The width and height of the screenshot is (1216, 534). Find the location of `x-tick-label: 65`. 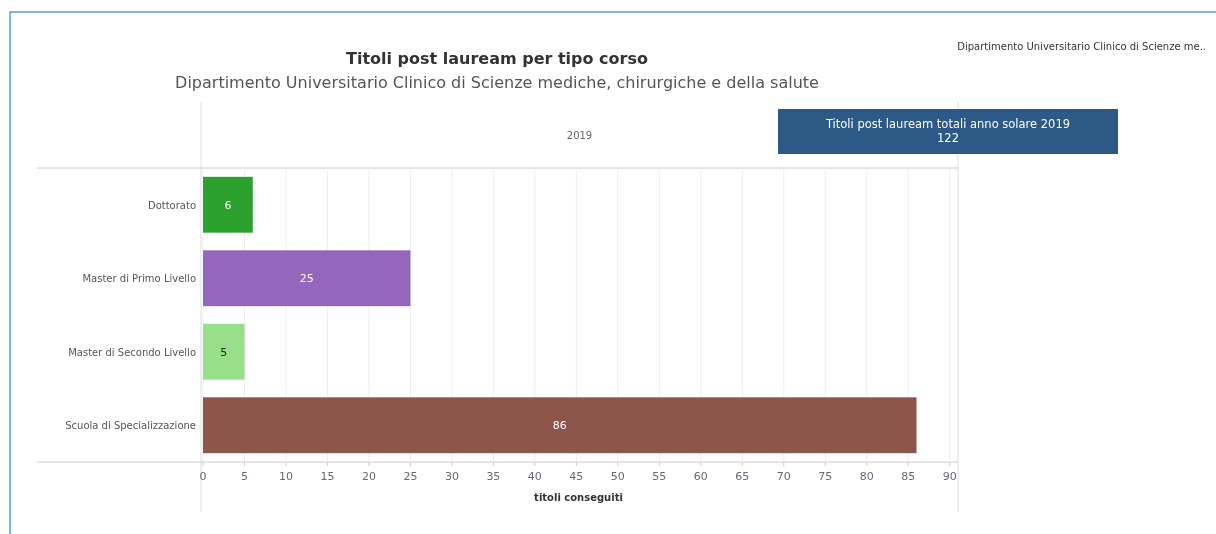

x-tick-label: 65 is located at coordinates (742, 476).